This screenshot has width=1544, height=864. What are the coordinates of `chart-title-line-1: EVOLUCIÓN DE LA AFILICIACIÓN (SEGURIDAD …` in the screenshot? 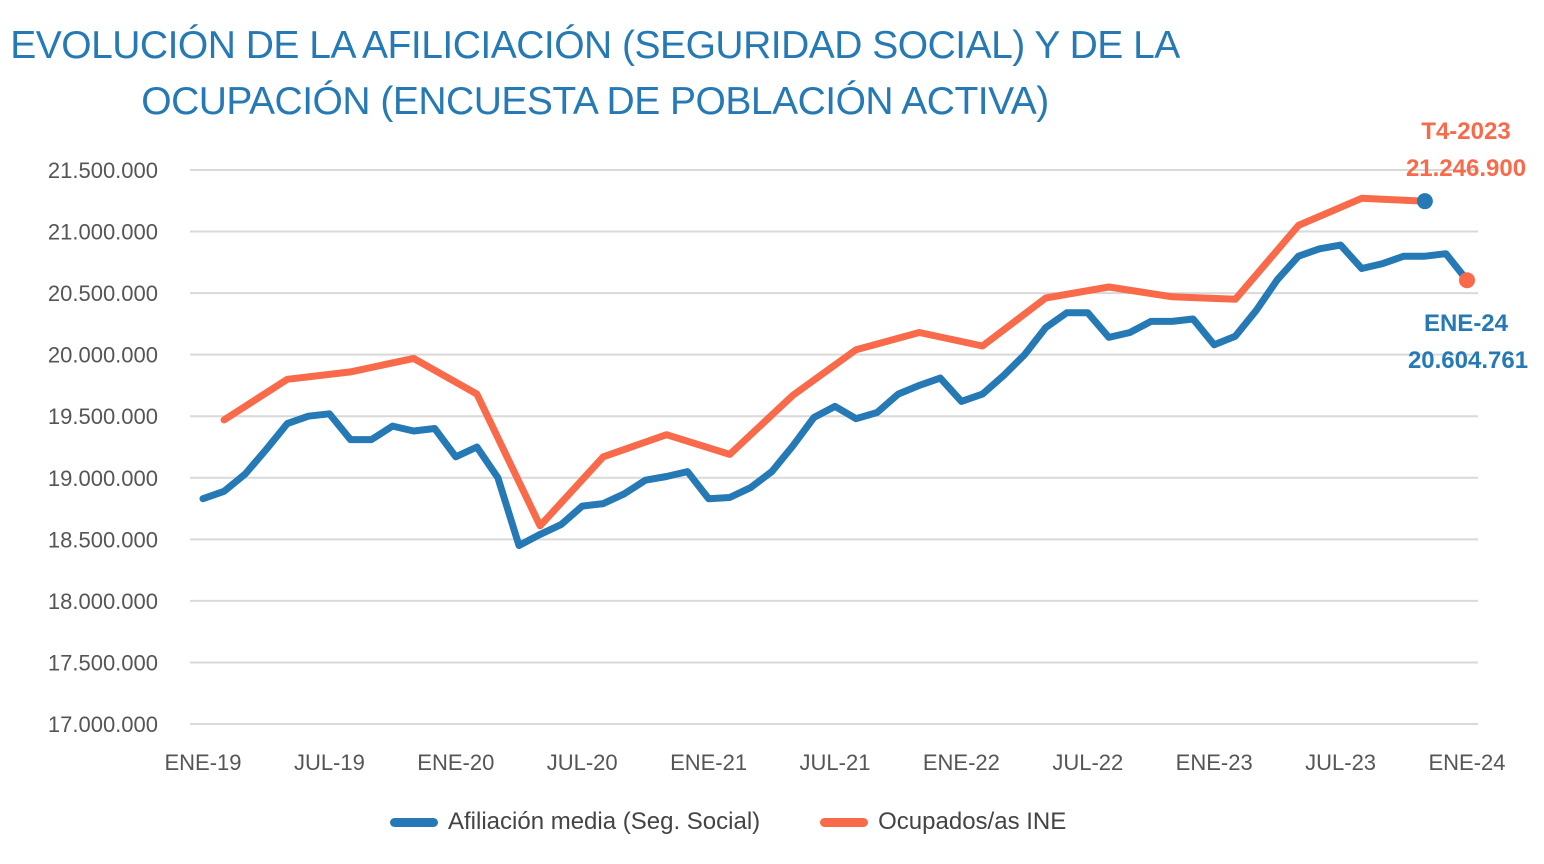 It's located at (595, 45).